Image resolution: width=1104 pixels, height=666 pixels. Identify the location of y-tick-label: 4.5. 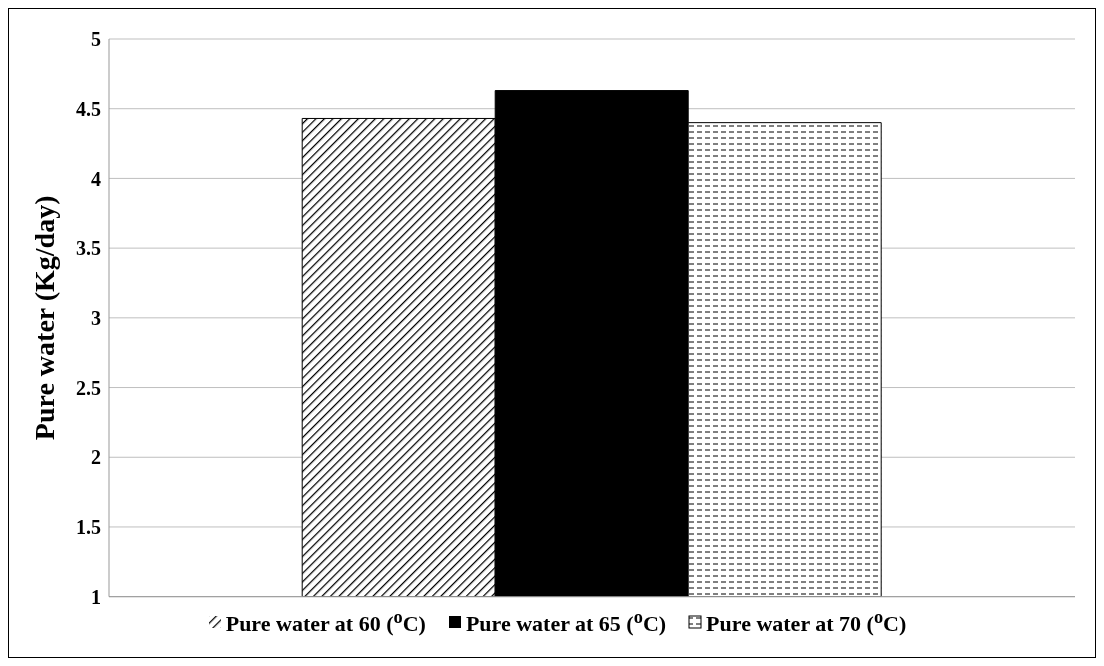
(88, 108).